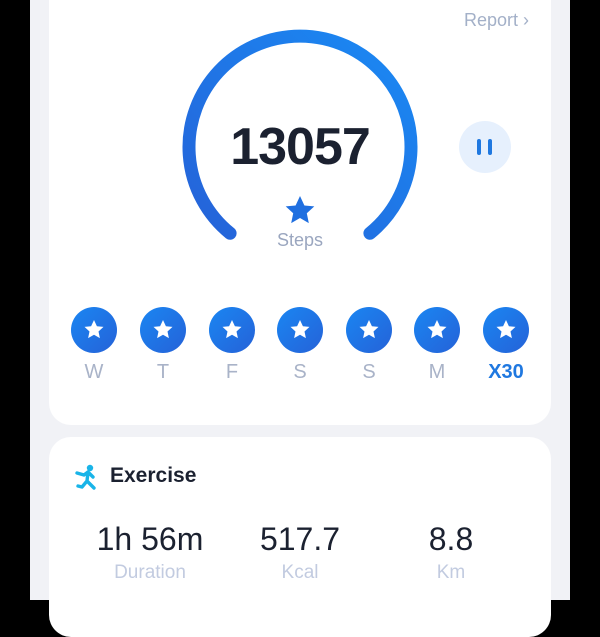 The width and height of the screenshot is (600, 637). I want to click on steps-label: Steps, so click(300, 240).